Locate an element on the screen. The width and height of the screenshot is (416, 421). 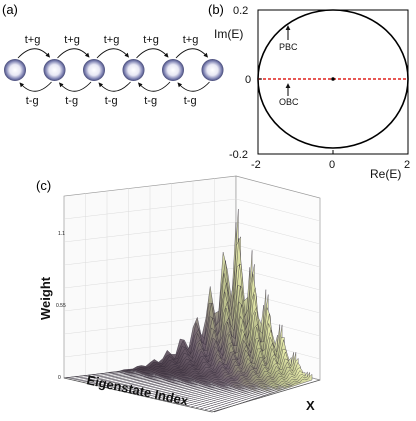
lattice-hop-labels: t+g t-g t+g t-g t+g t-g t+g t-g t+g t-g is located at coordinates (112, 70).